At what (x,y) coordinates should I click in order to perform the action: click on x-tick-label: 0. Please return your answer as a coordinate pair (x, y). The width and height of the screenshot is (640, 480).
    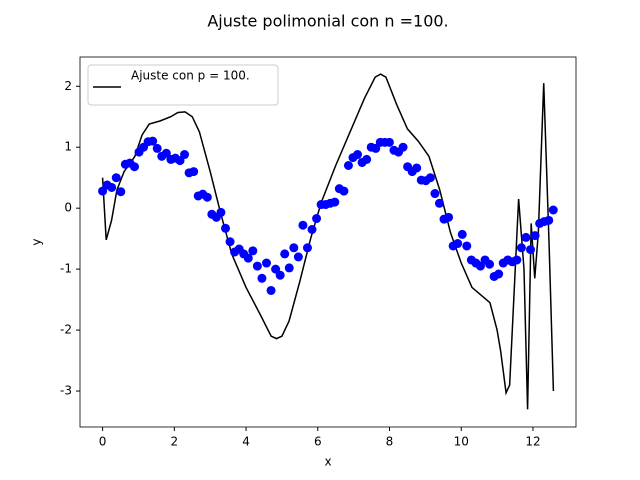
    Looking at the image, I should click on (103, 442).